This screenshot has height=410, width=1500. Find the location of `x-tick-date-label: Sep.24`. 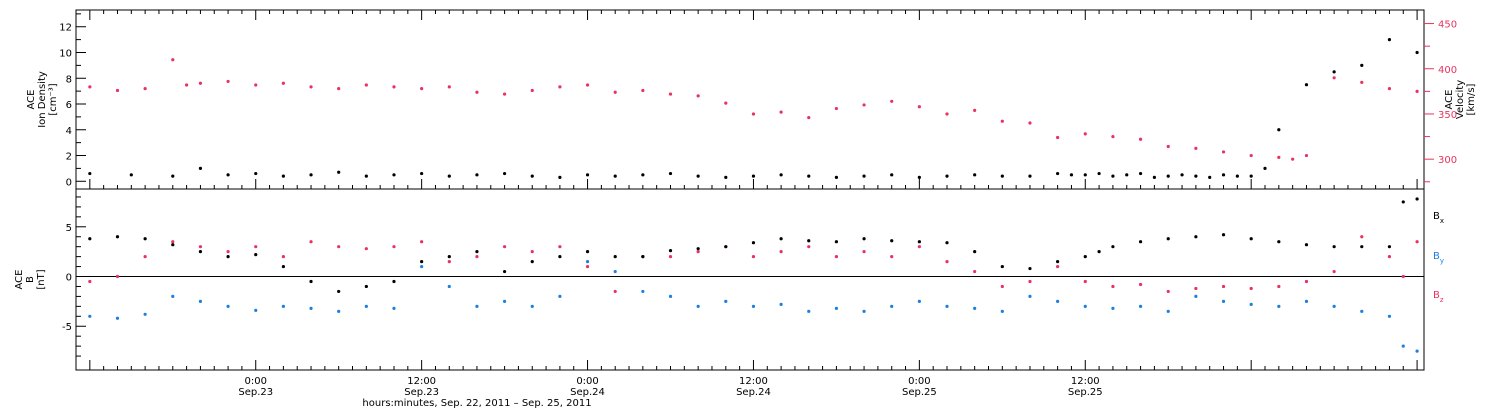

x-tick-date-label: Sep.24 is located at coordinates (753, 392).